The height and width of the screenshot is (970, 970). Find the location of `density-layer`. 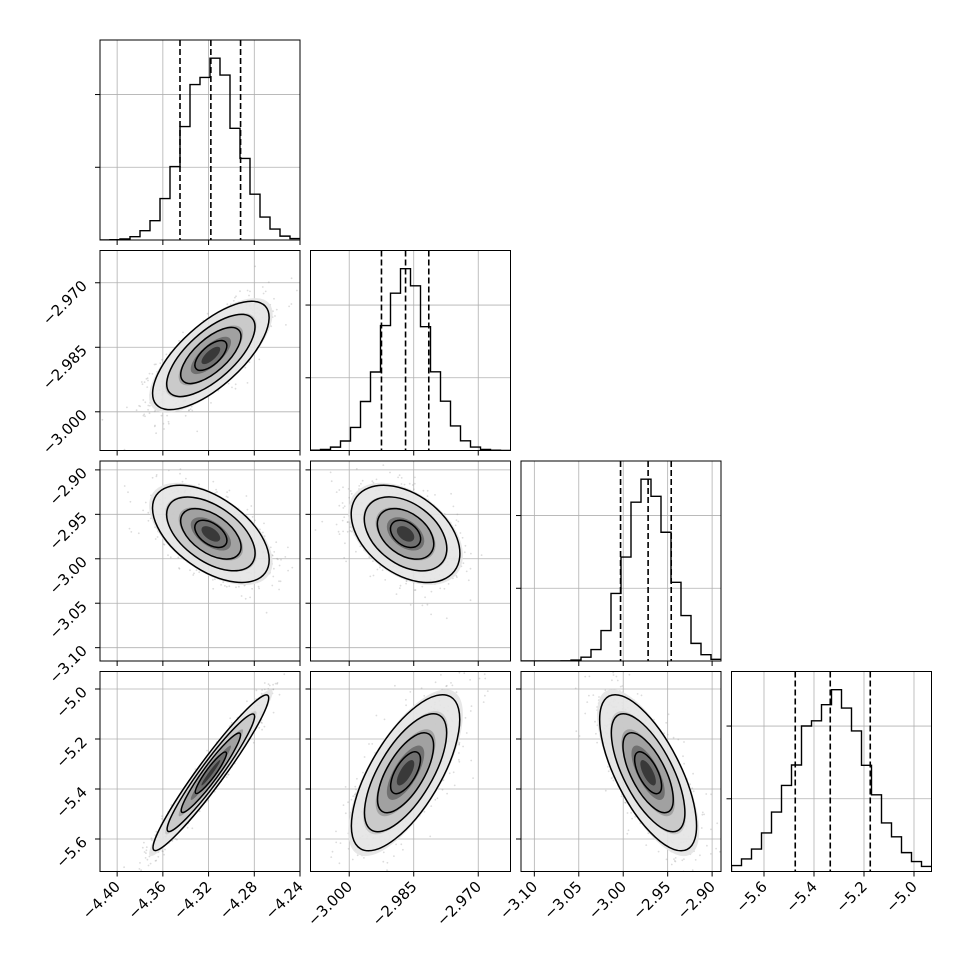

density-layer is located at coordinates (199, 358).